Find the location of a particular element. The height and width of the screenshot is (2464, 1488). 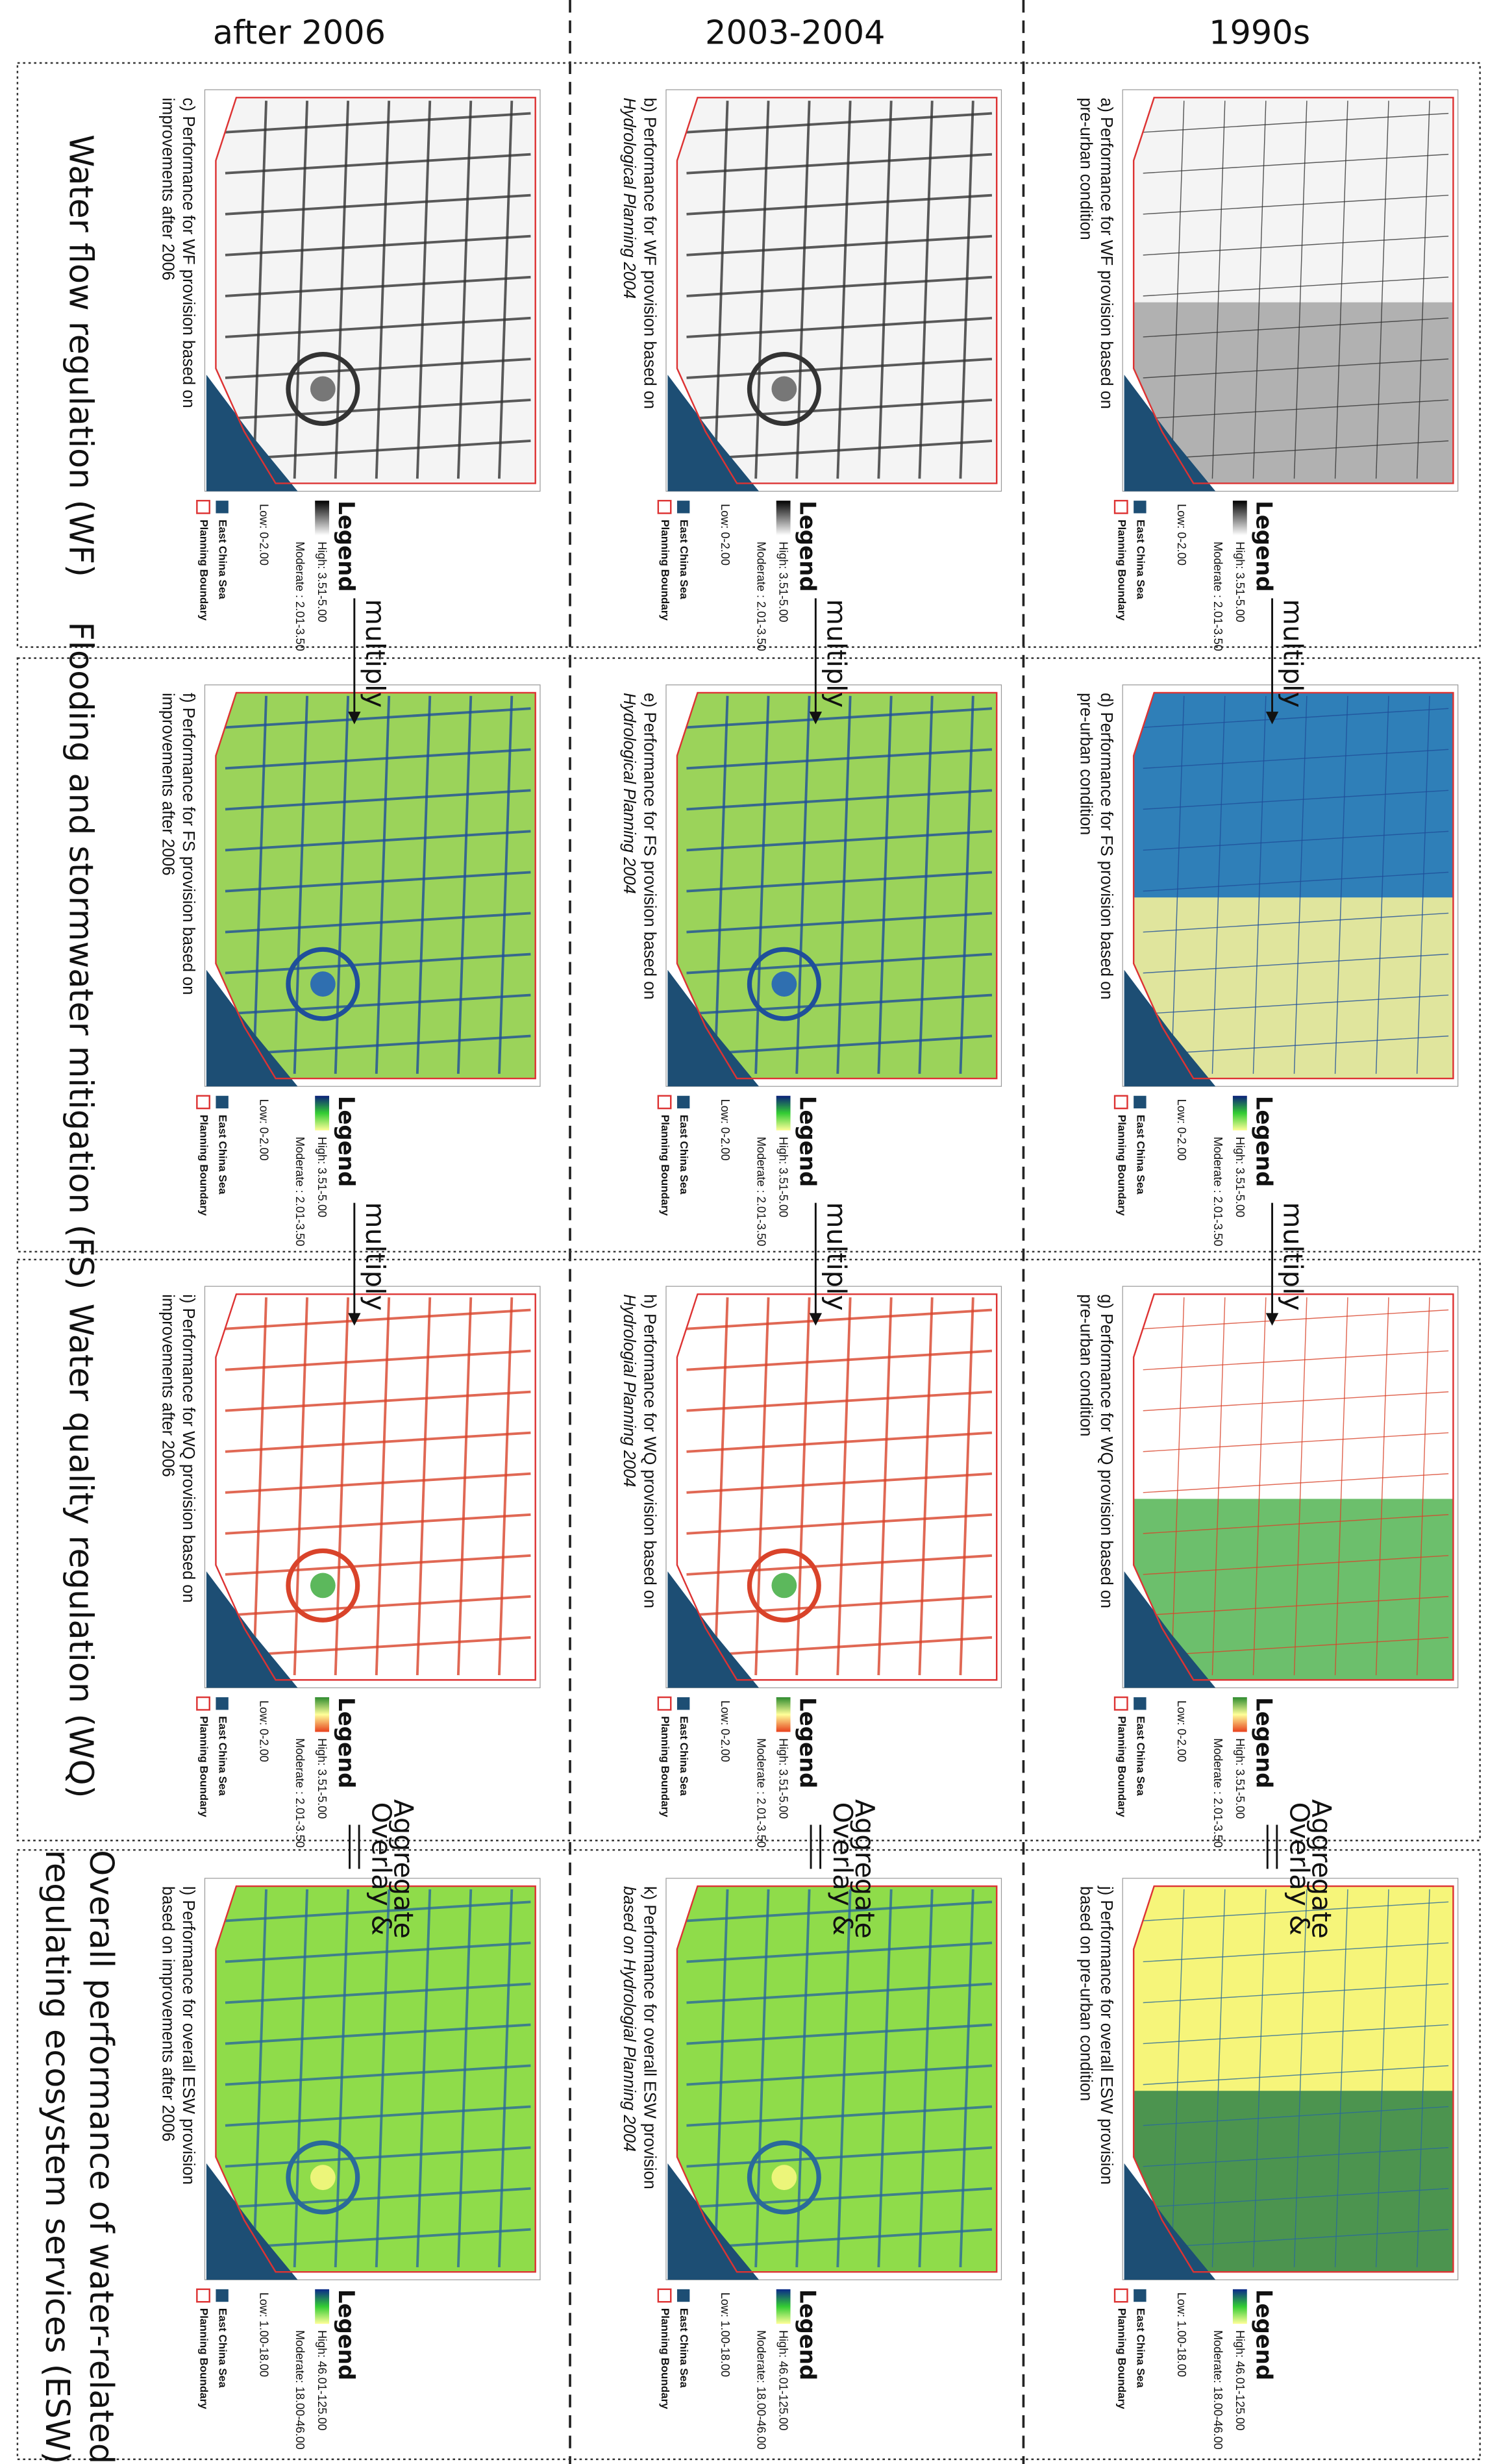

legend-low: Low: 0-2.00 is located at coordinates (1181, 535).